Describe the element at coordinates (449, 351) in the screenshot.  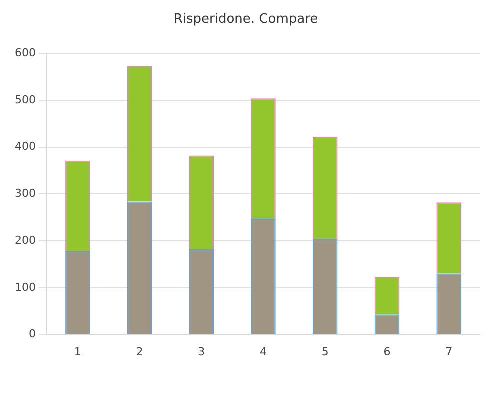
I see `x-tick-label: 7` at that location.